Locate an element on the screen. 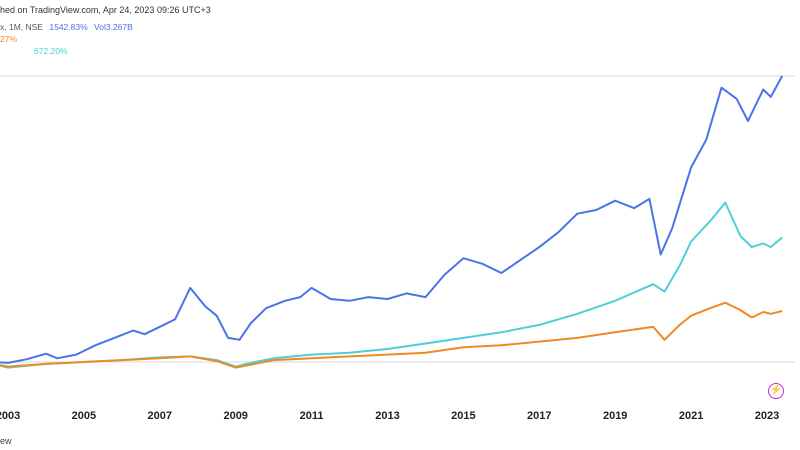 The width and height of the screenshot is (800, 450). series-3-percent: 672.20% is located at coordinates (51, 51).